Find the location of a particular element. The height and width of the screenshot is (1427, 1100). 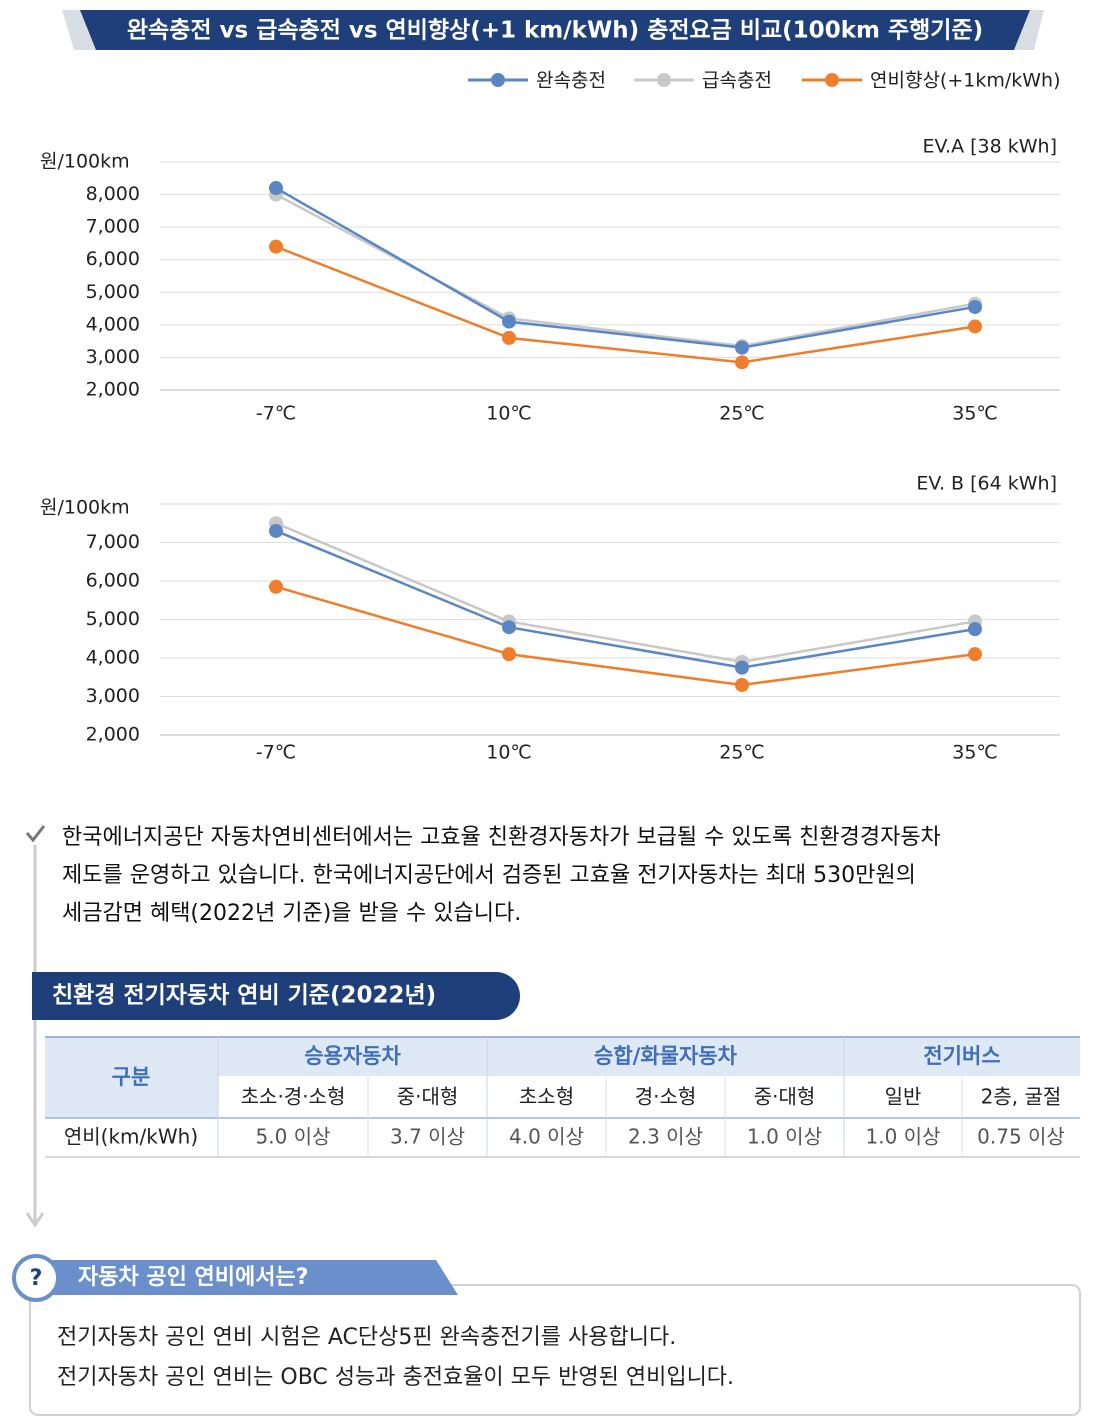

legend-label: 완속충전 is located at coordinates (571, 81).